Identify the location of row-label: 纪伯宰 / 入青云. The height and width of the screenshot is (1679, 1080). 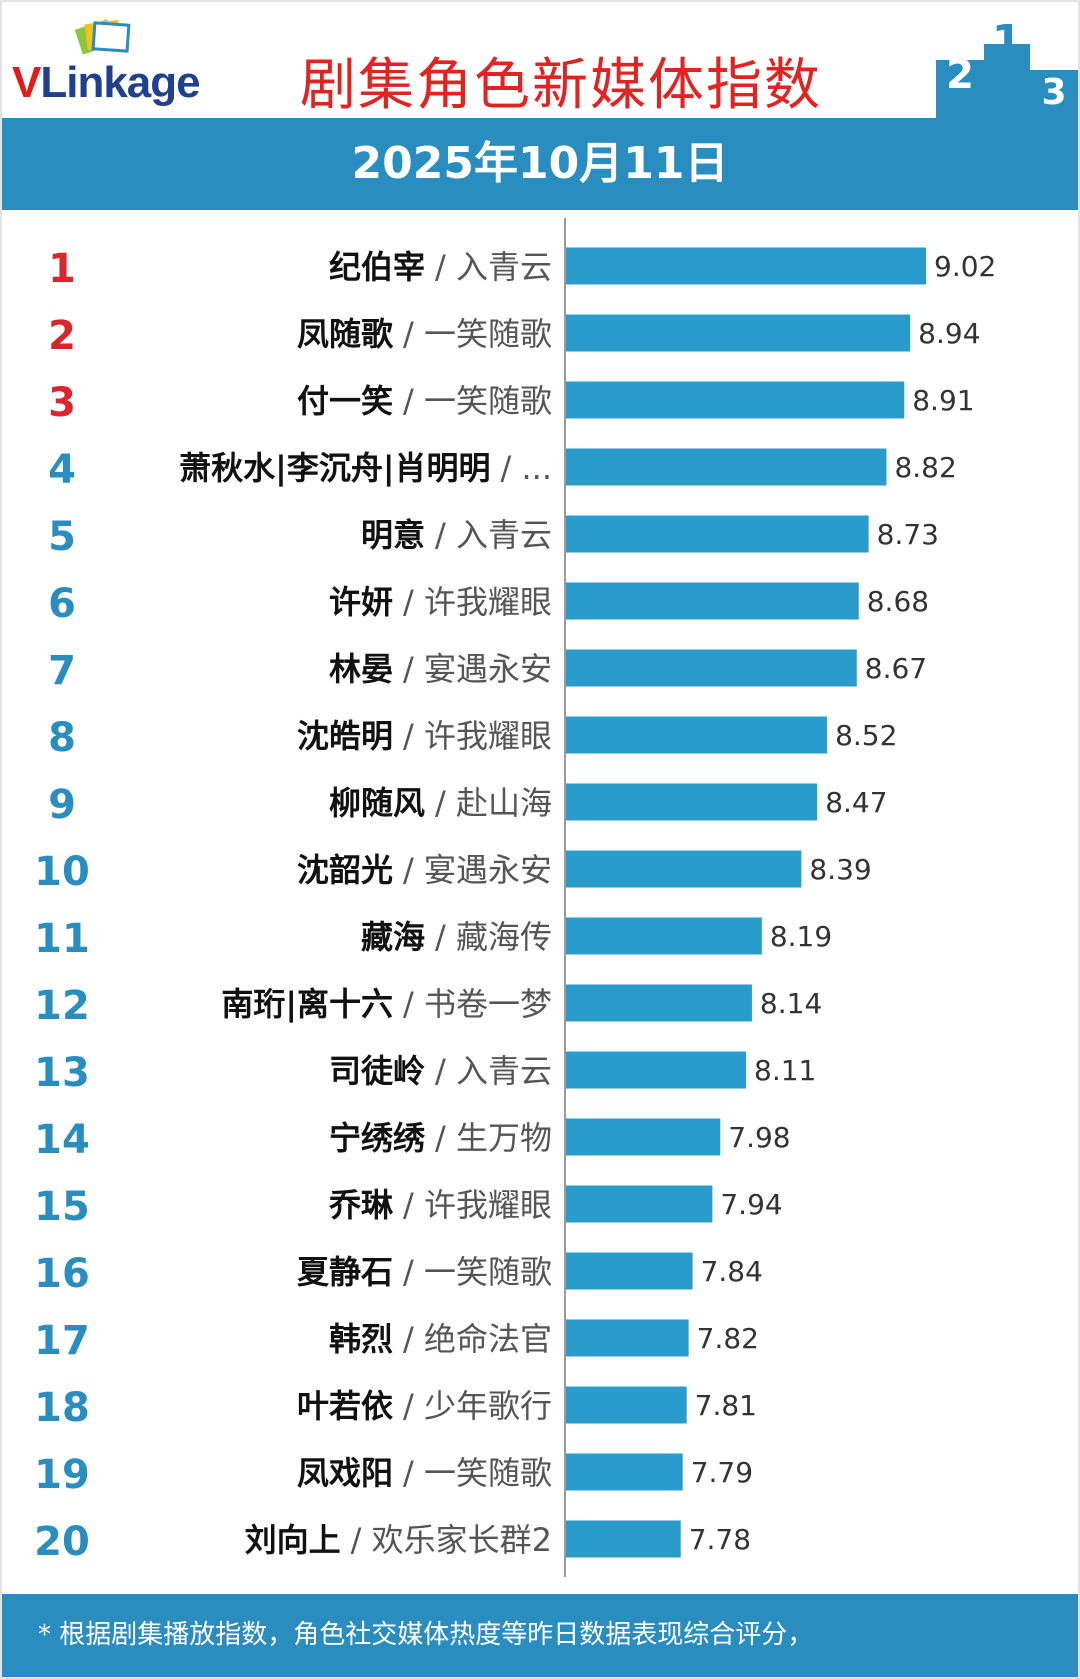
(440, 267).